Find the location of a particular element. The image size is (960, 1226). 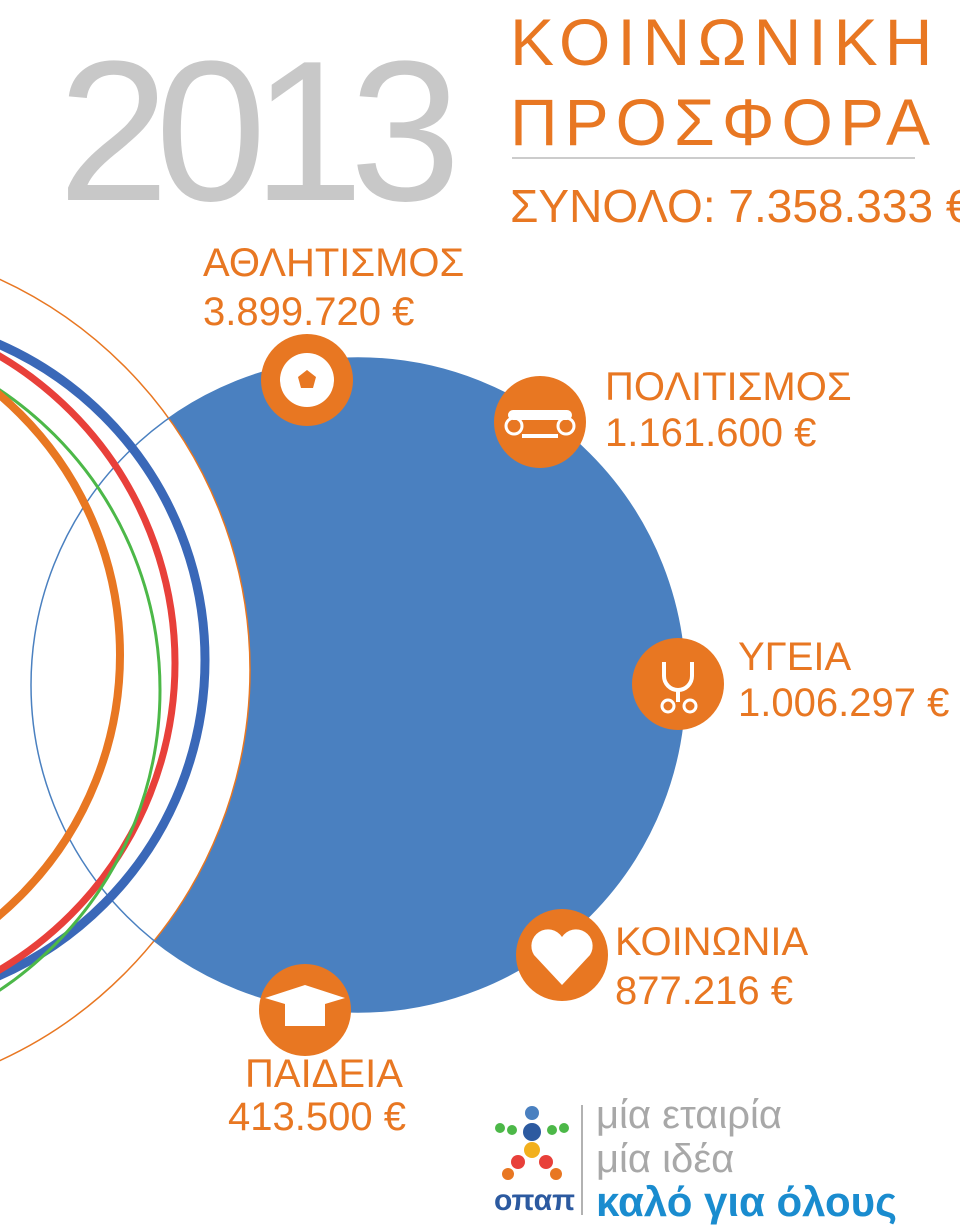

icon-society is located at coordinates (562, 955).